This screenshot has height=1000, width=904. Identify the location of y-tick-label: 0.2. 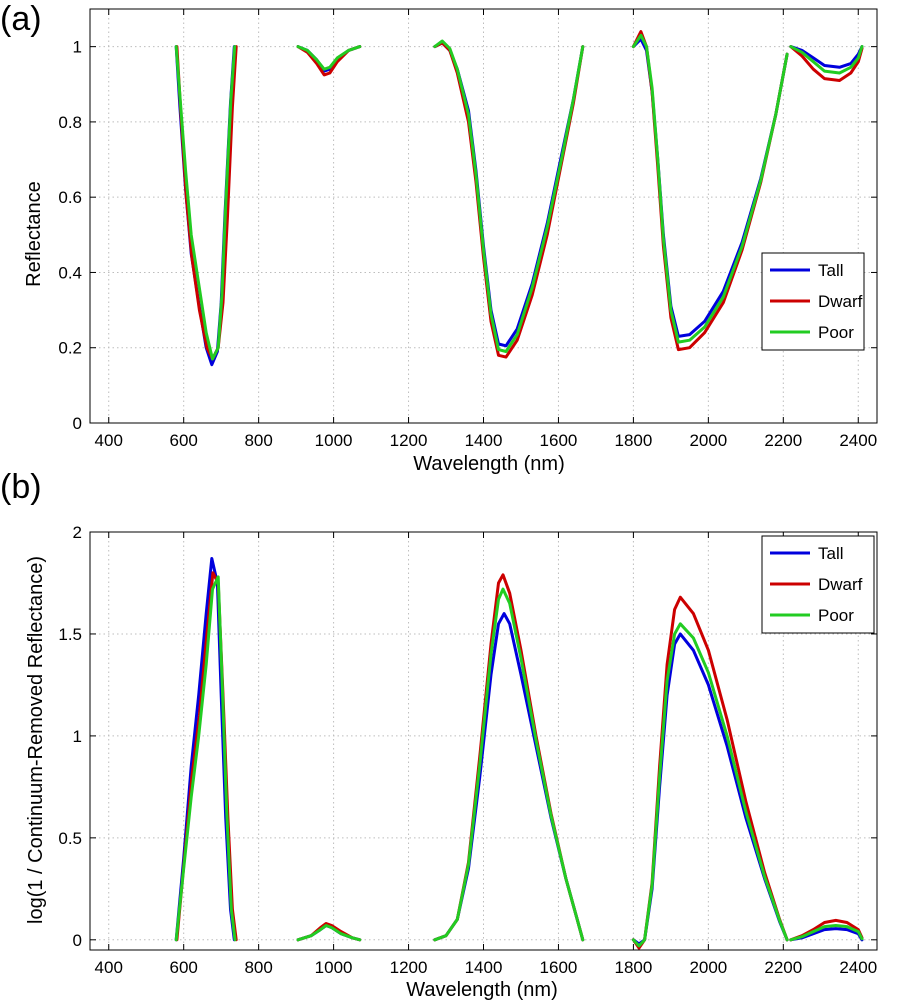
(70, 348).